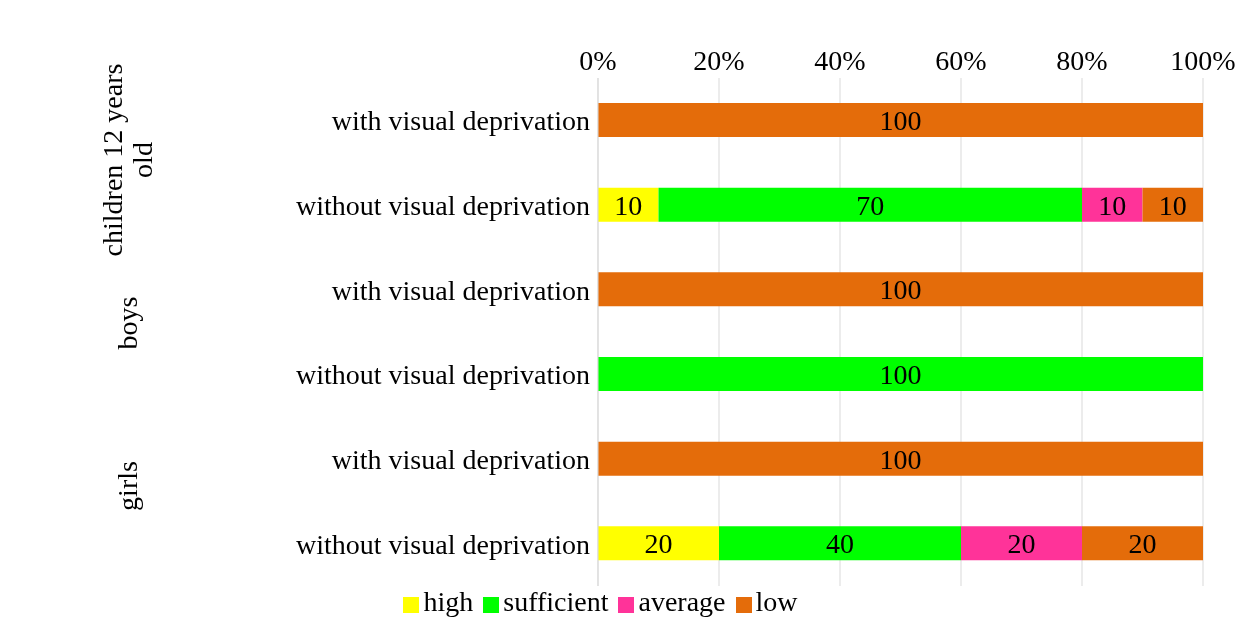  What do you see at coordinates (682, 601) in the screenshot?
I see `legend-label: average` at bounding box center [682, 601].